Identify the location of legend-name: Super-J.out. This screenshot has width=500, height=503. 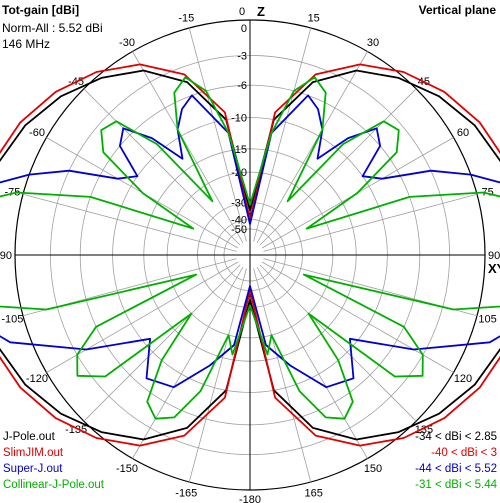
(33, 469).